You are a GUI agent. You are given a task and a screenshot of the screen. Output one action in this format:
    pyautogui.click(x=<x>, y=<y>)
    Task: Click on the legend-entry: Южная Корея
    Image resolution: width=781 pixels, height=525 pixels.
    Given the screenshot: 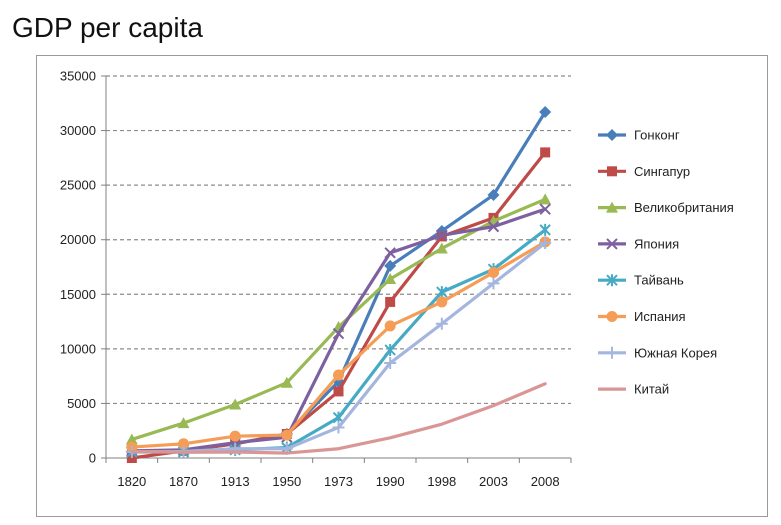 What is the action you would take?
    pyautogui.click(x=657, y=352)
    